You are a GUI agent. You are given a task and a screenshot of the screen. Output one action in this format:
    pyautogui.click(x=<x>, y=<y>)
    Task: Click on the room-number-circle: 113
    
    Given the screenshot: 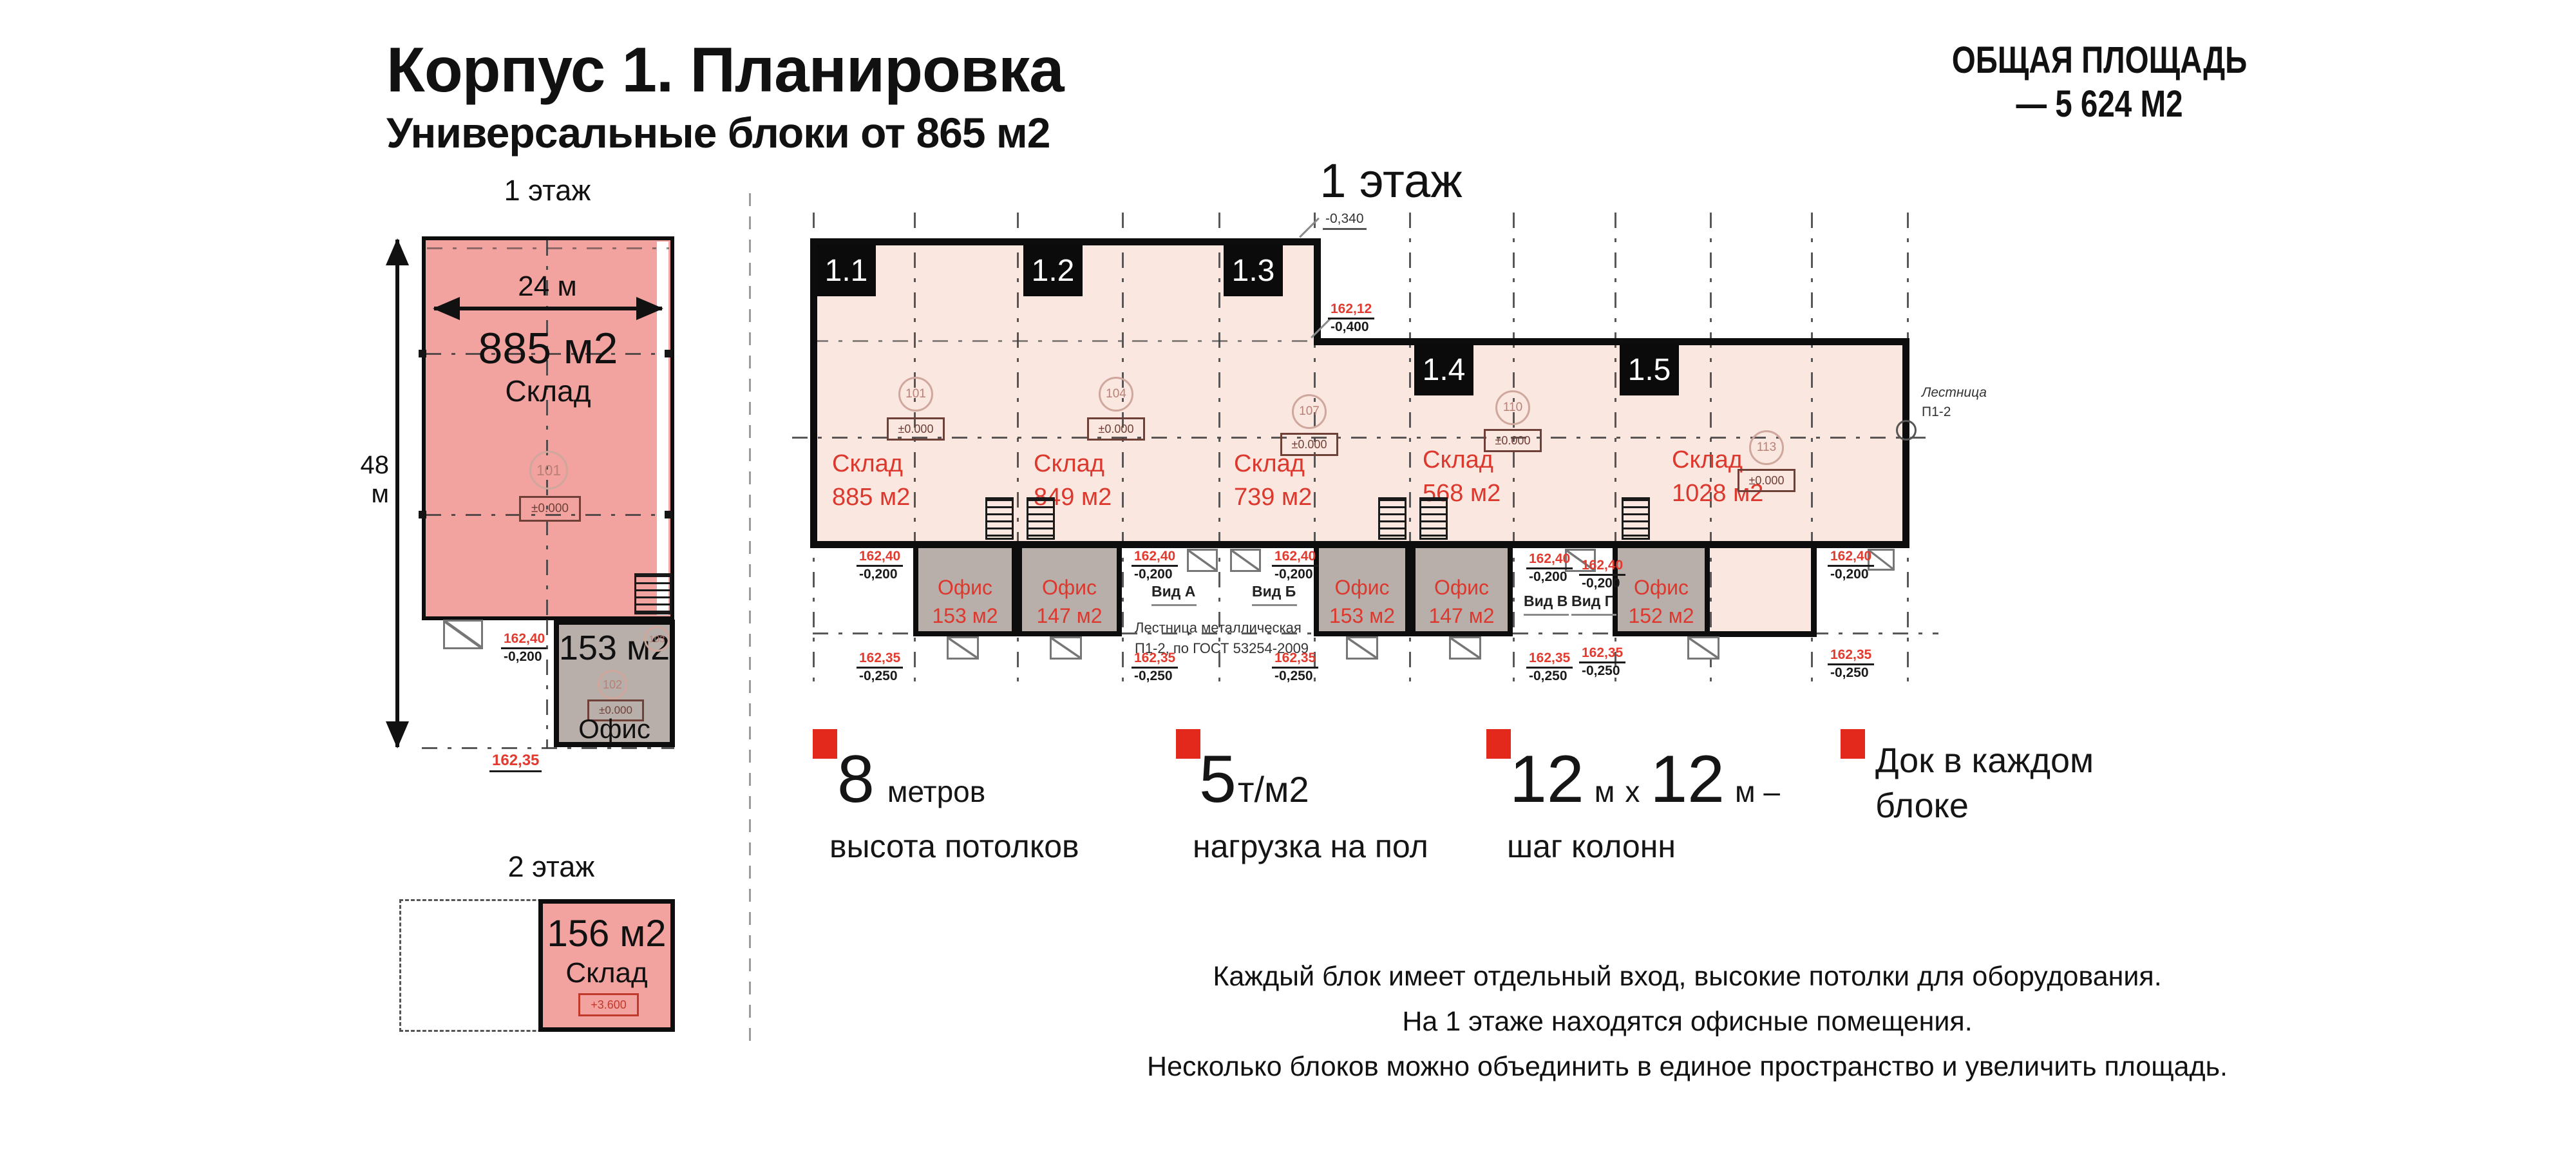 What is the action you would take?
    pyautogui.click(x=1766, y=447)
    